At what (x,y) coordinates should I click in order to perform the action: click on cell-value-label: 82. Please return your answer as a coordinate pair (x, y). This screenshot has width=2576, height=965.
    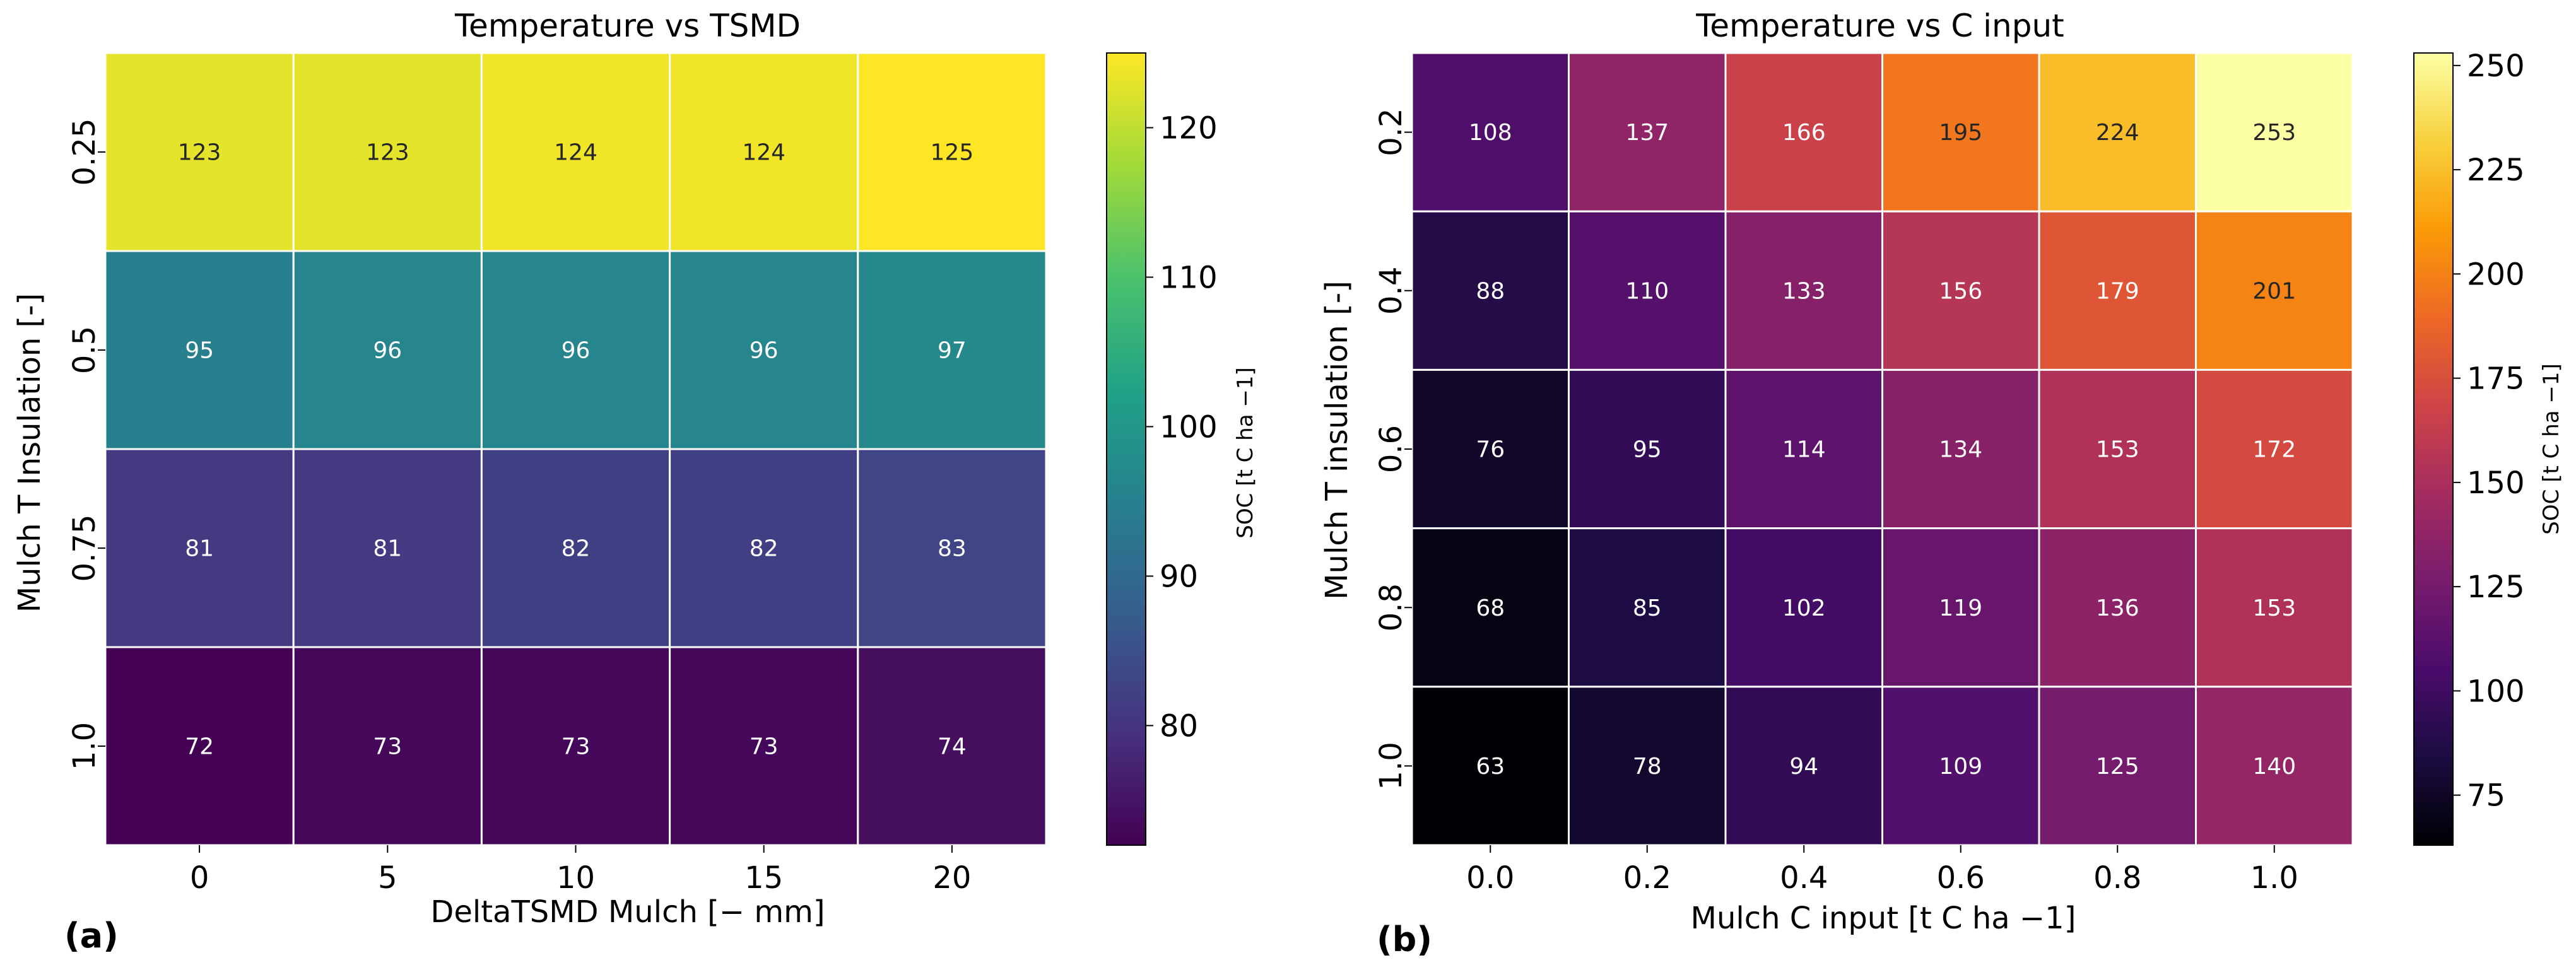
    Looking at the image, I should click on (764, 549).